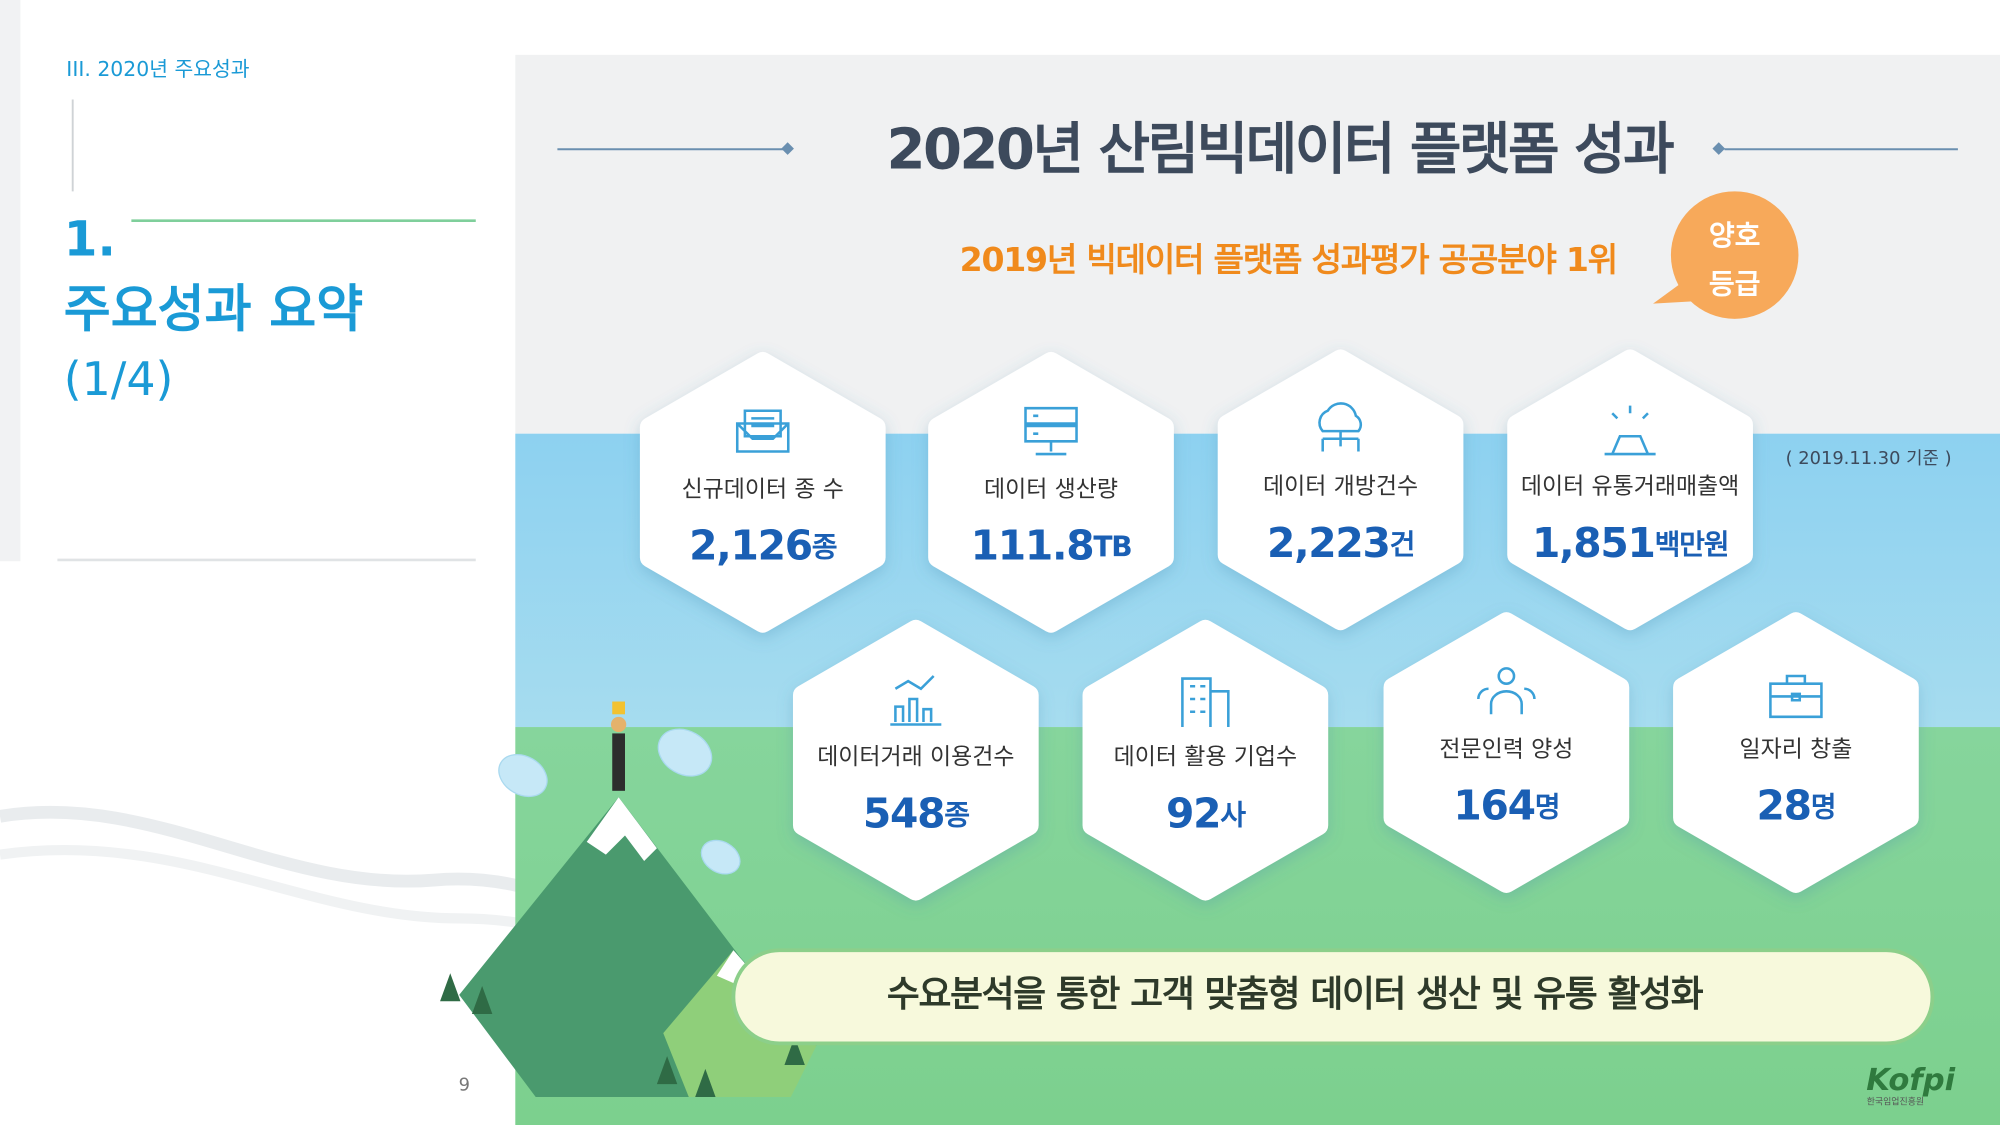 The width and height of the screenshot is (2000, 1125). I want to click on stat-value: 111.8TB, so click(1051, 545).